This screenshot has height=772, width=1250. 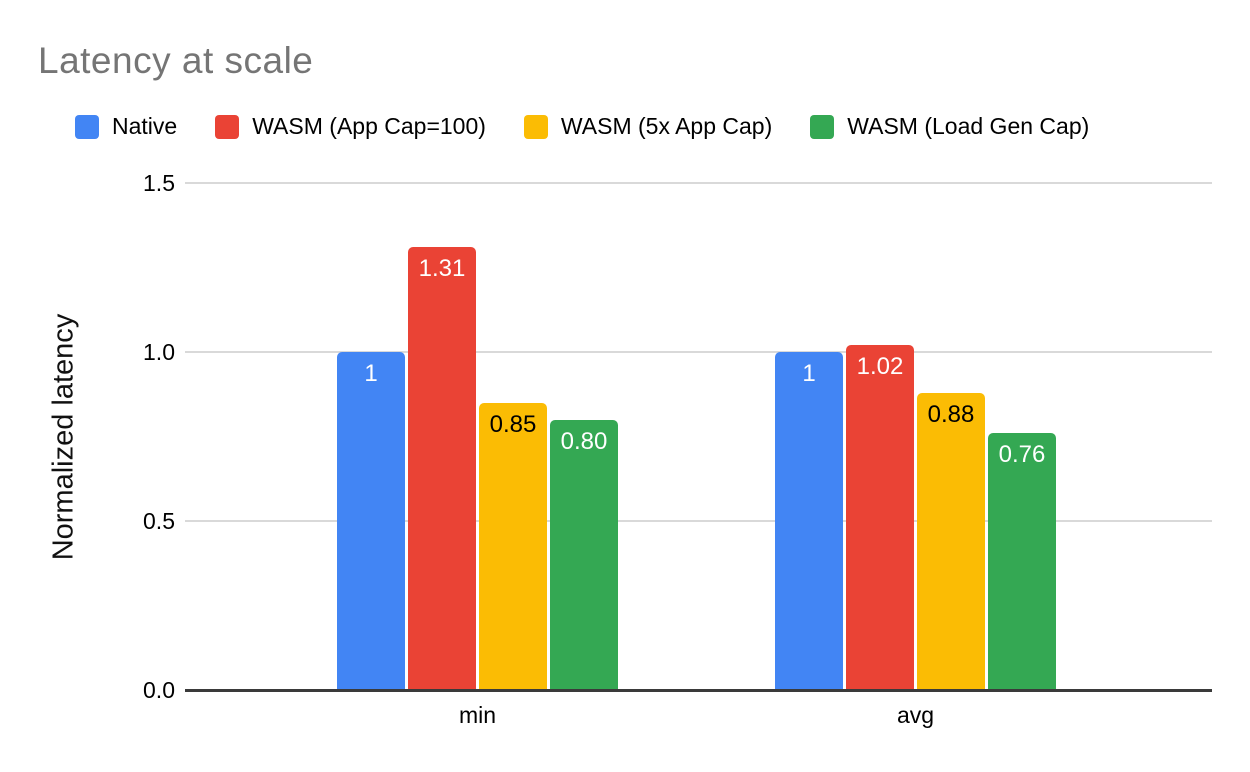 I want to click on legend-item: Native, so click(x=126, y=126).